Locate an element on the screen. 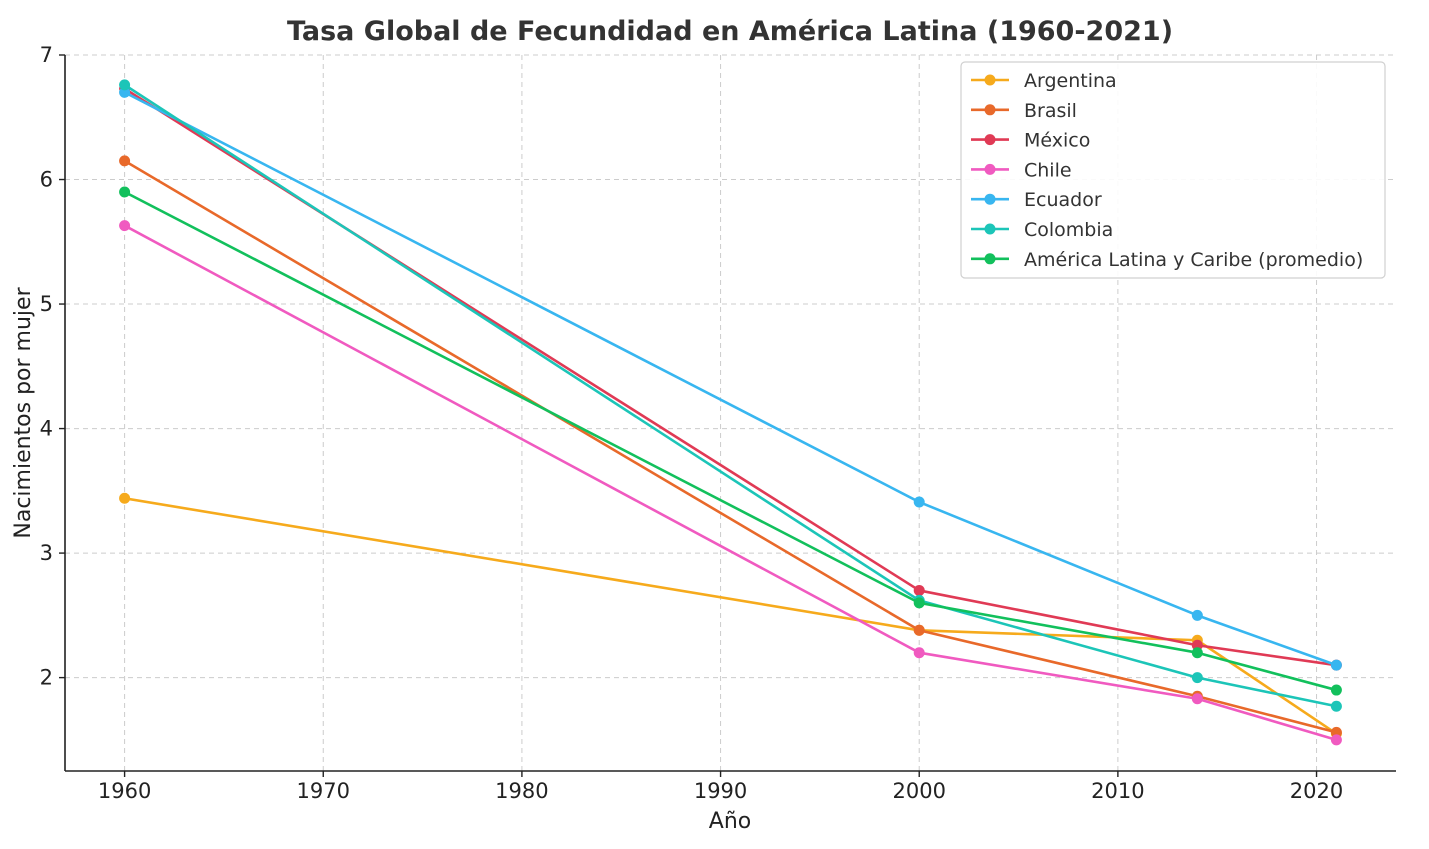 This screenshot has height=849, width=1429. y-tick-label: 6 is located at coordinates (46, 180).